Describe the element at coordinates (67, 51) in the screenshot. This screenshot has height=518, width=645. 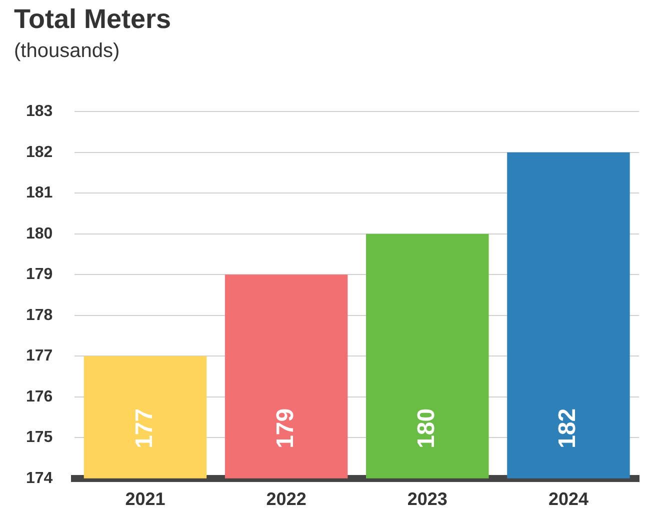
I see `chart-subtitle: (thousands)` at that location.